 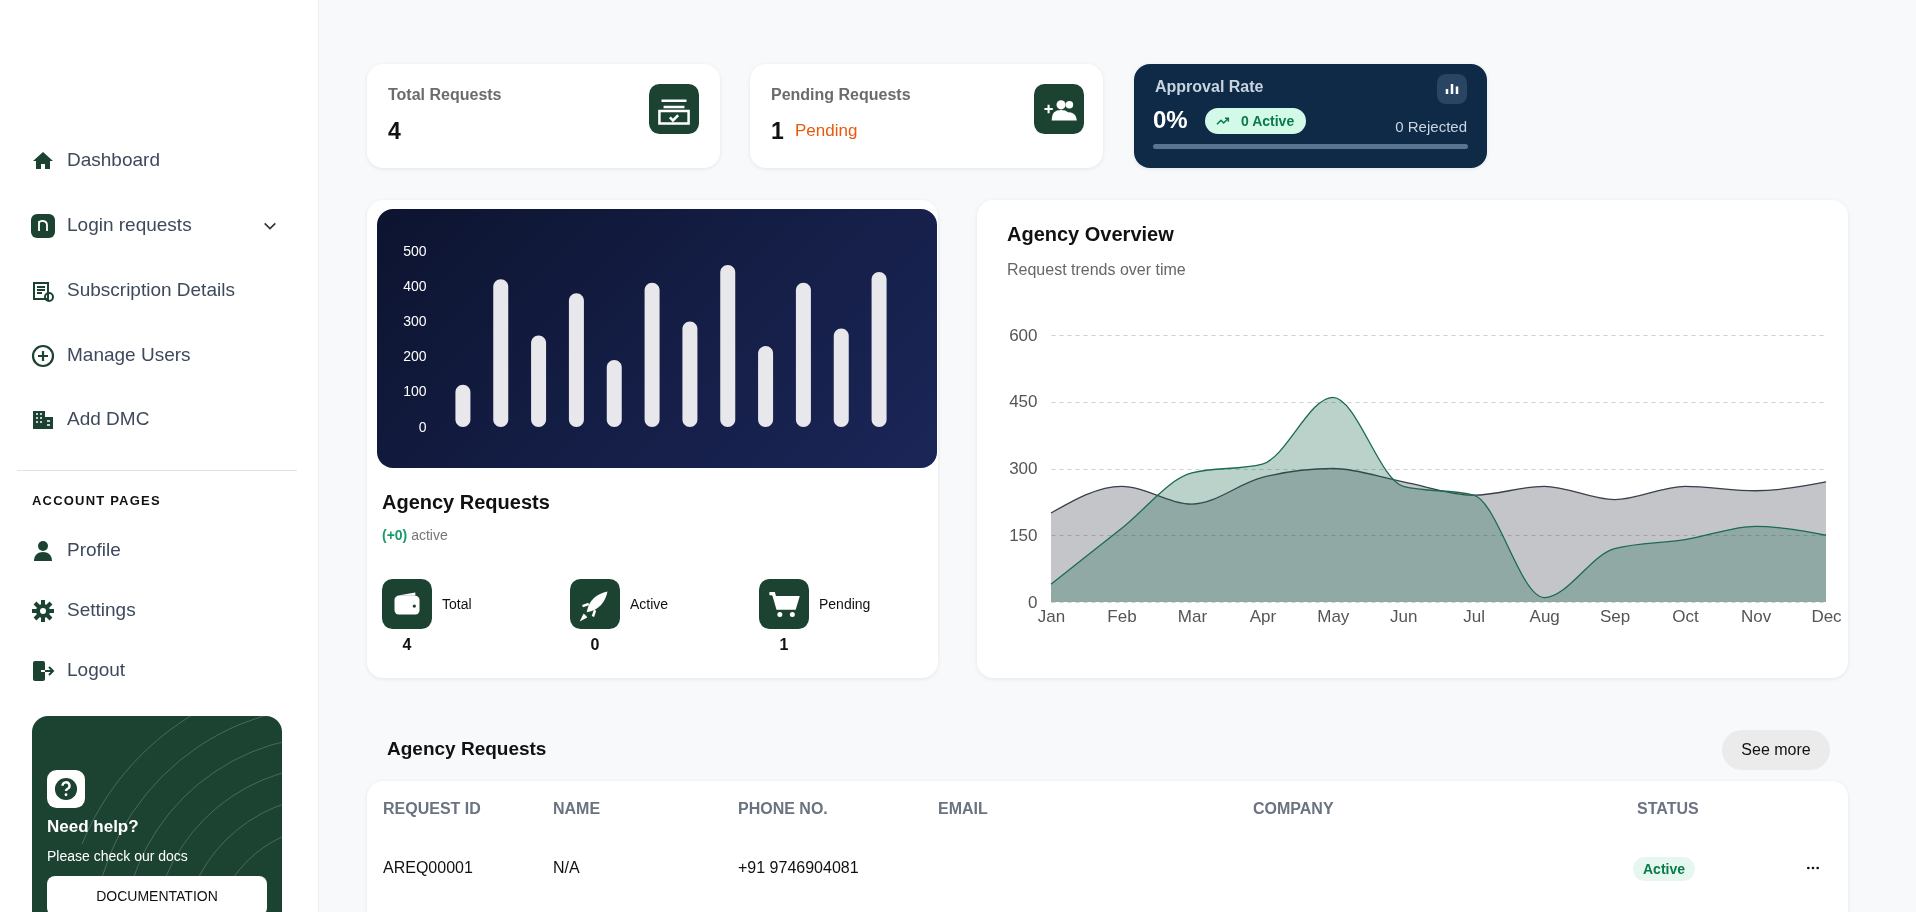 What do you see at coordinates (1776, 750) in the screenshot?
I see `text: See more` at bounding box center [1776, 750].